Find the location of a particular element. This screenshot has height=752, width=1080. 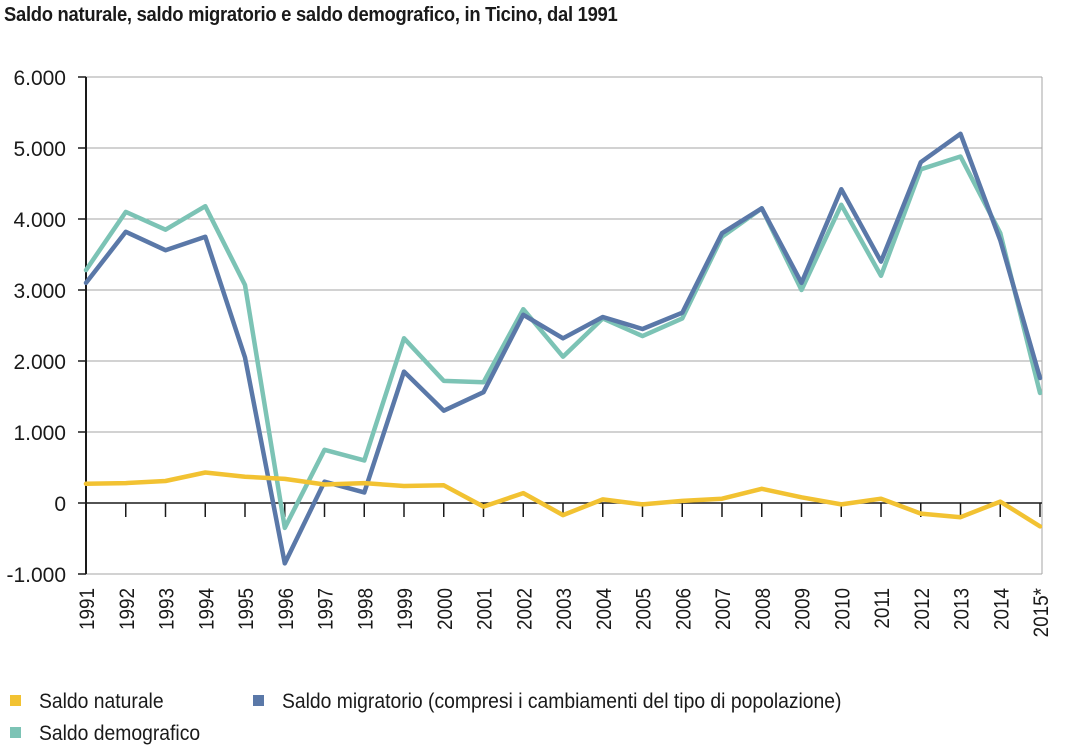

x-tick-label: 1993 is located at coordinates (167, 609).